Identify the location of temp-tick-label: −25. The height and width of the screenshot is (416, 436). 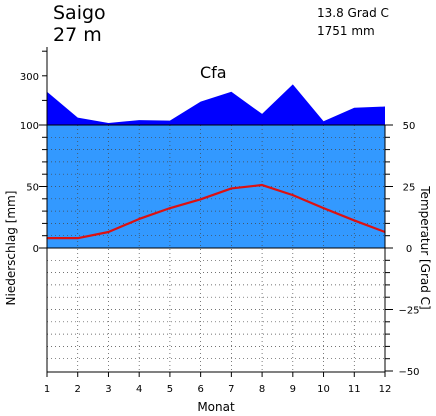
(408, 311).